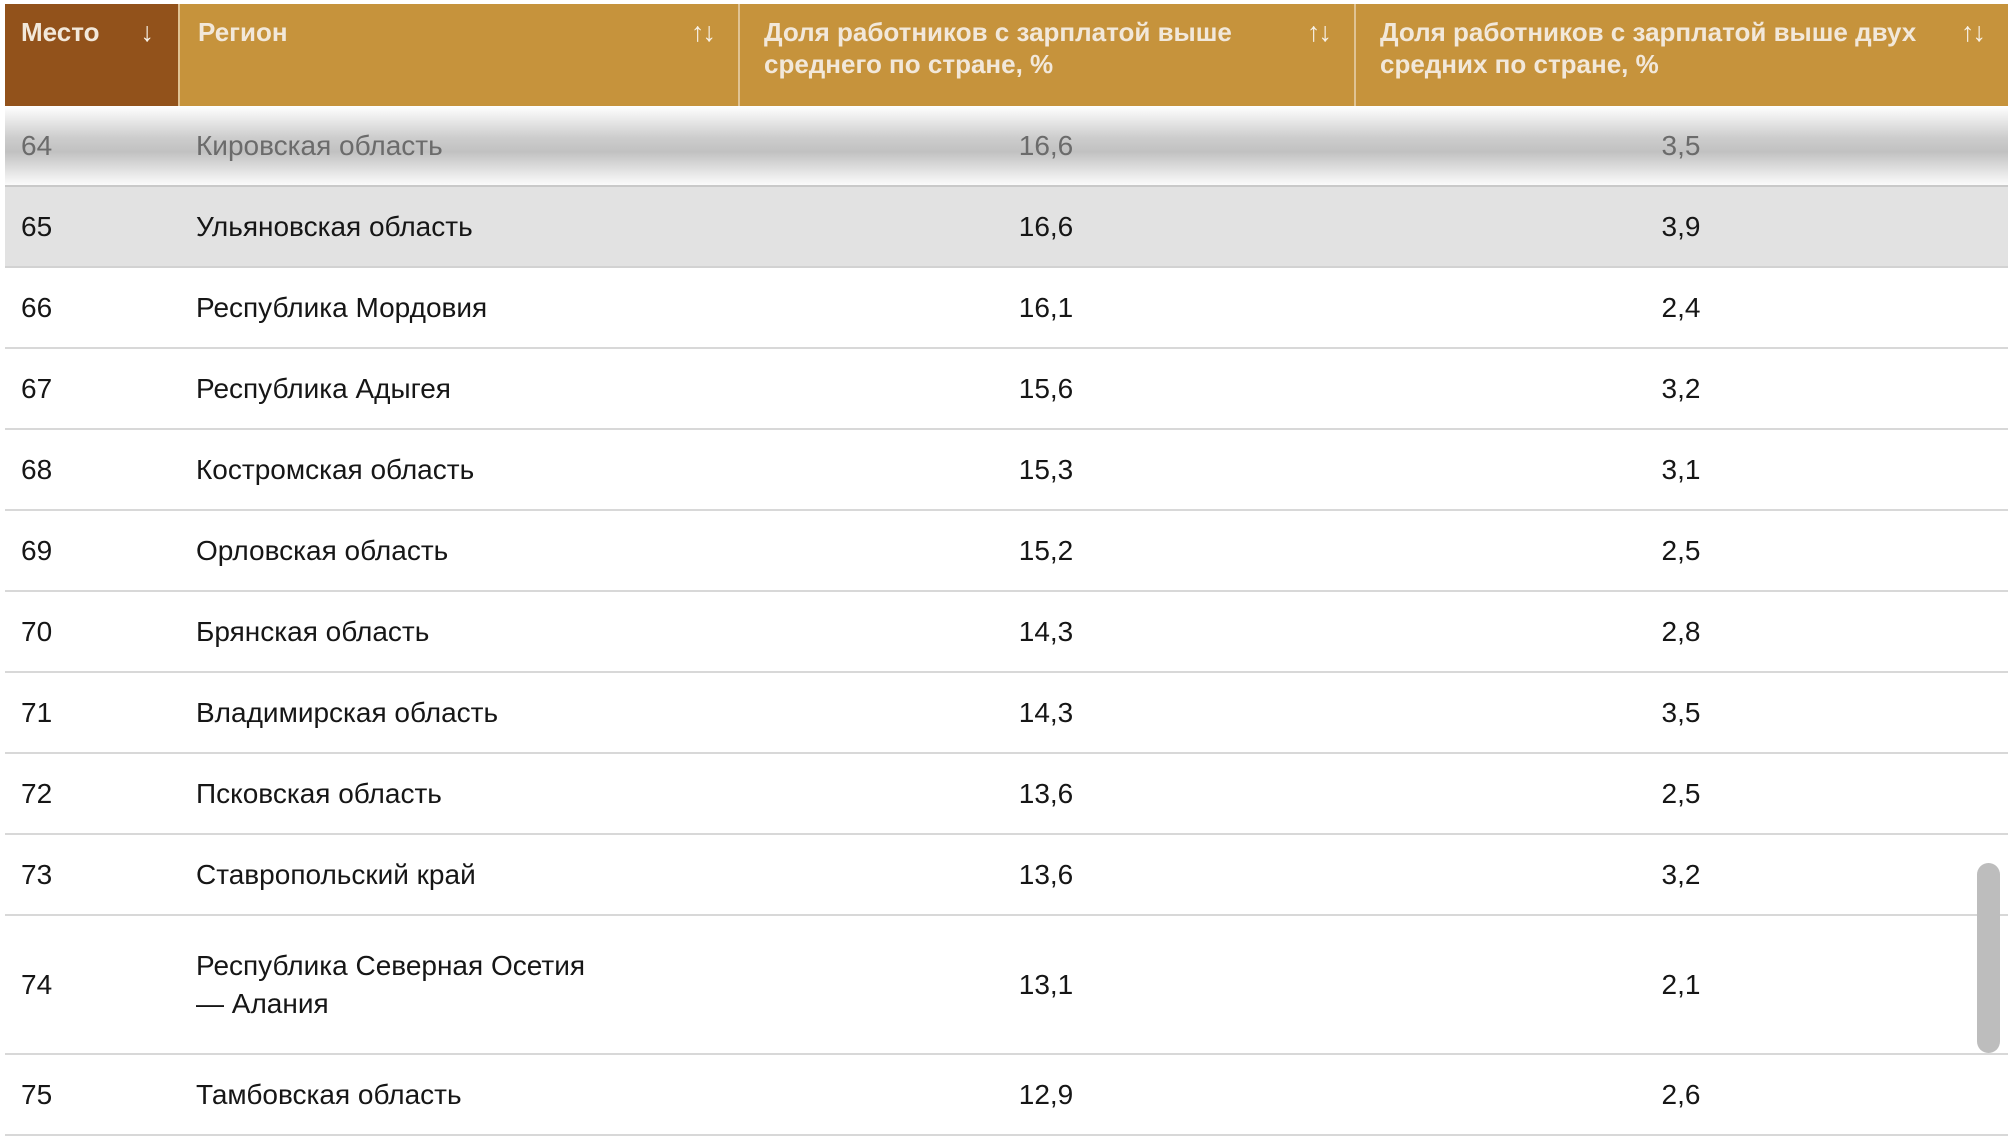 The image size is (2008, 1136). Describe the element at coordinates (1006, 389) in the screenshot. I see `table-row: 67 Республика Адыгея 15,6 3,2` at that location.